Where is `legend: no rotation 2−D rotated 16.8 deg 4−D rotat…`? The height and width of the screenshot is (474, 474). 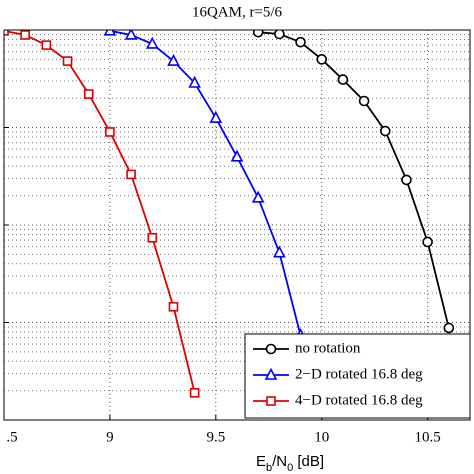 legend: no rotation 2−D rotated 16.8 deg 4−D rotat… is located at coordinates (357, 376).